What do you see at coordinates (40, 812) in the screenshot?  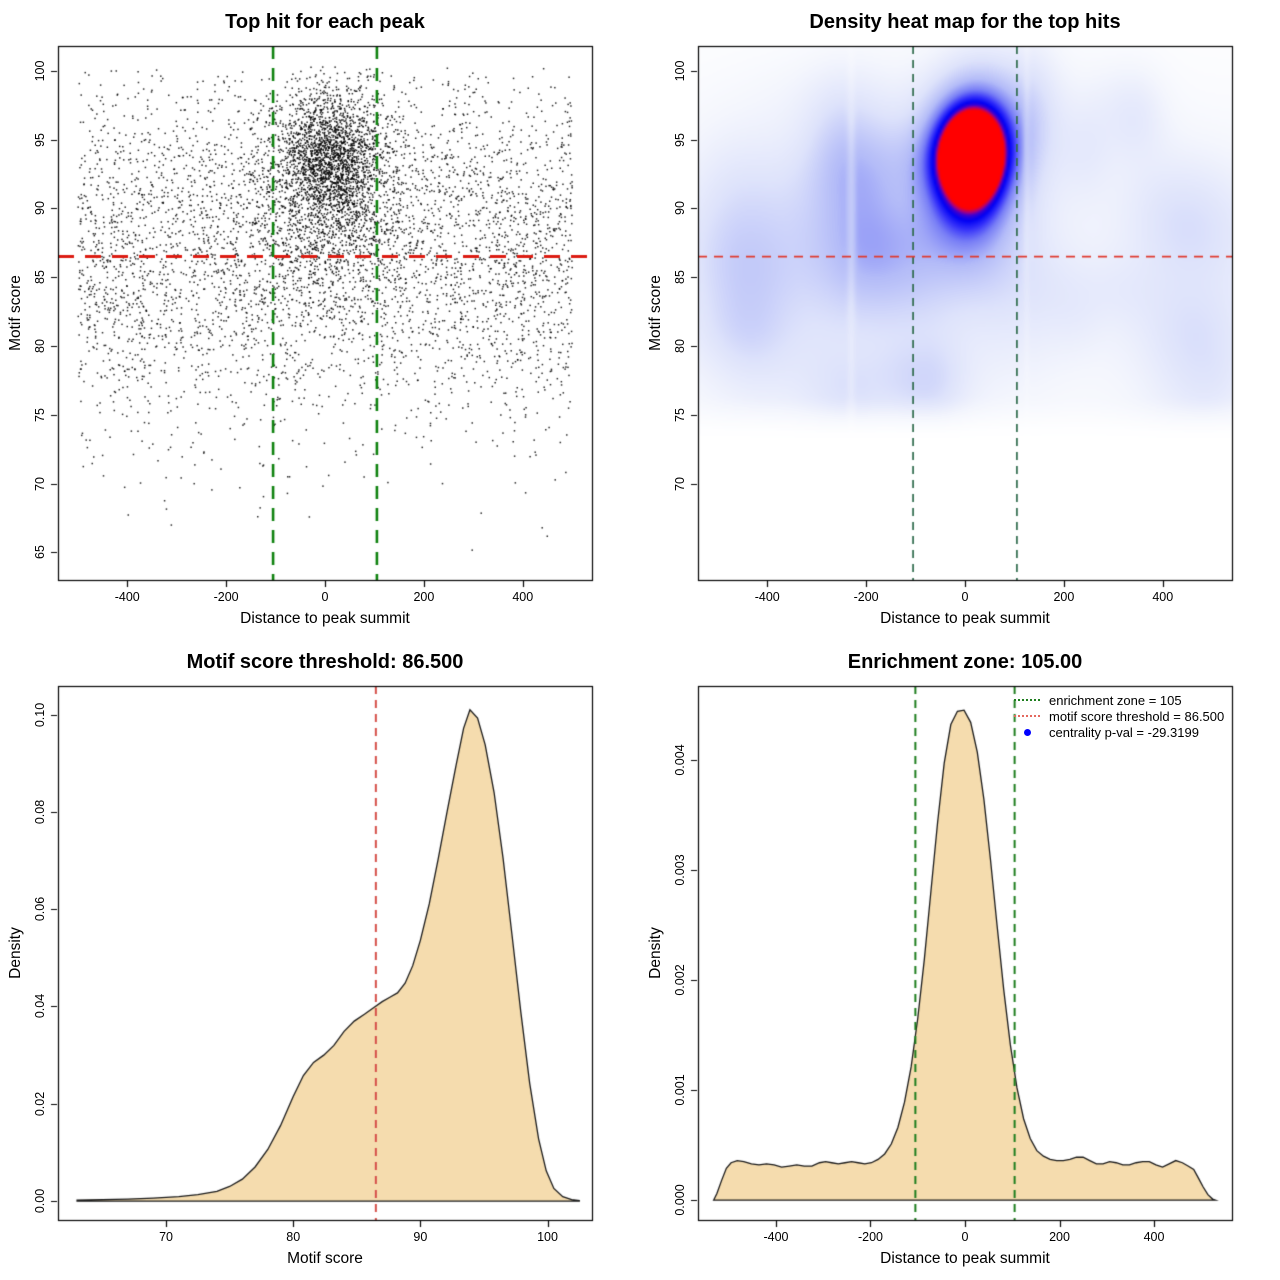 I see `y-tick-label: 0.08` at bounding box center [40, 812].